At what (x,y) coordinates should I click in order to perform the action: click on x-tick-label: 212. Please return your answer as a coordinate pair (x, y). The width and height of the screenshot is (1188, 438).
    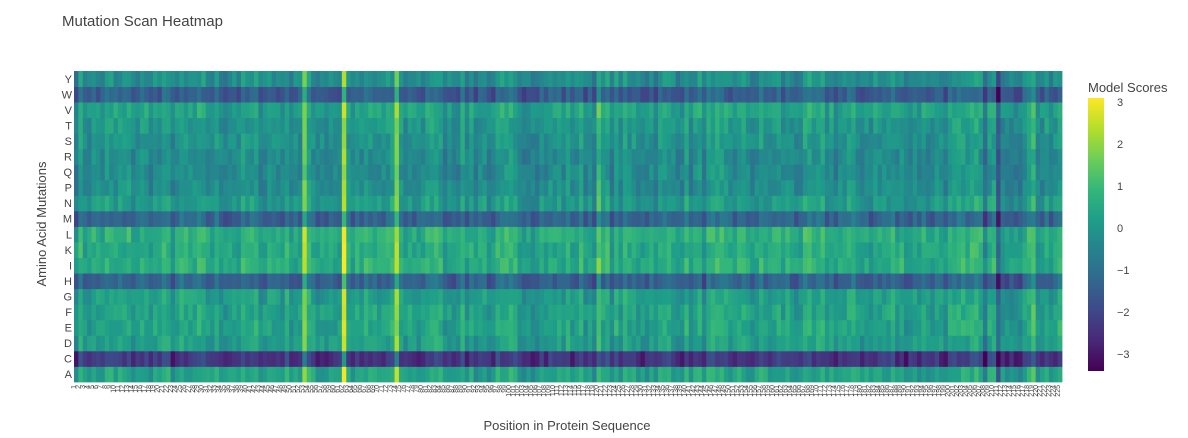
    Looking at the image, I should click on (1001, 391).